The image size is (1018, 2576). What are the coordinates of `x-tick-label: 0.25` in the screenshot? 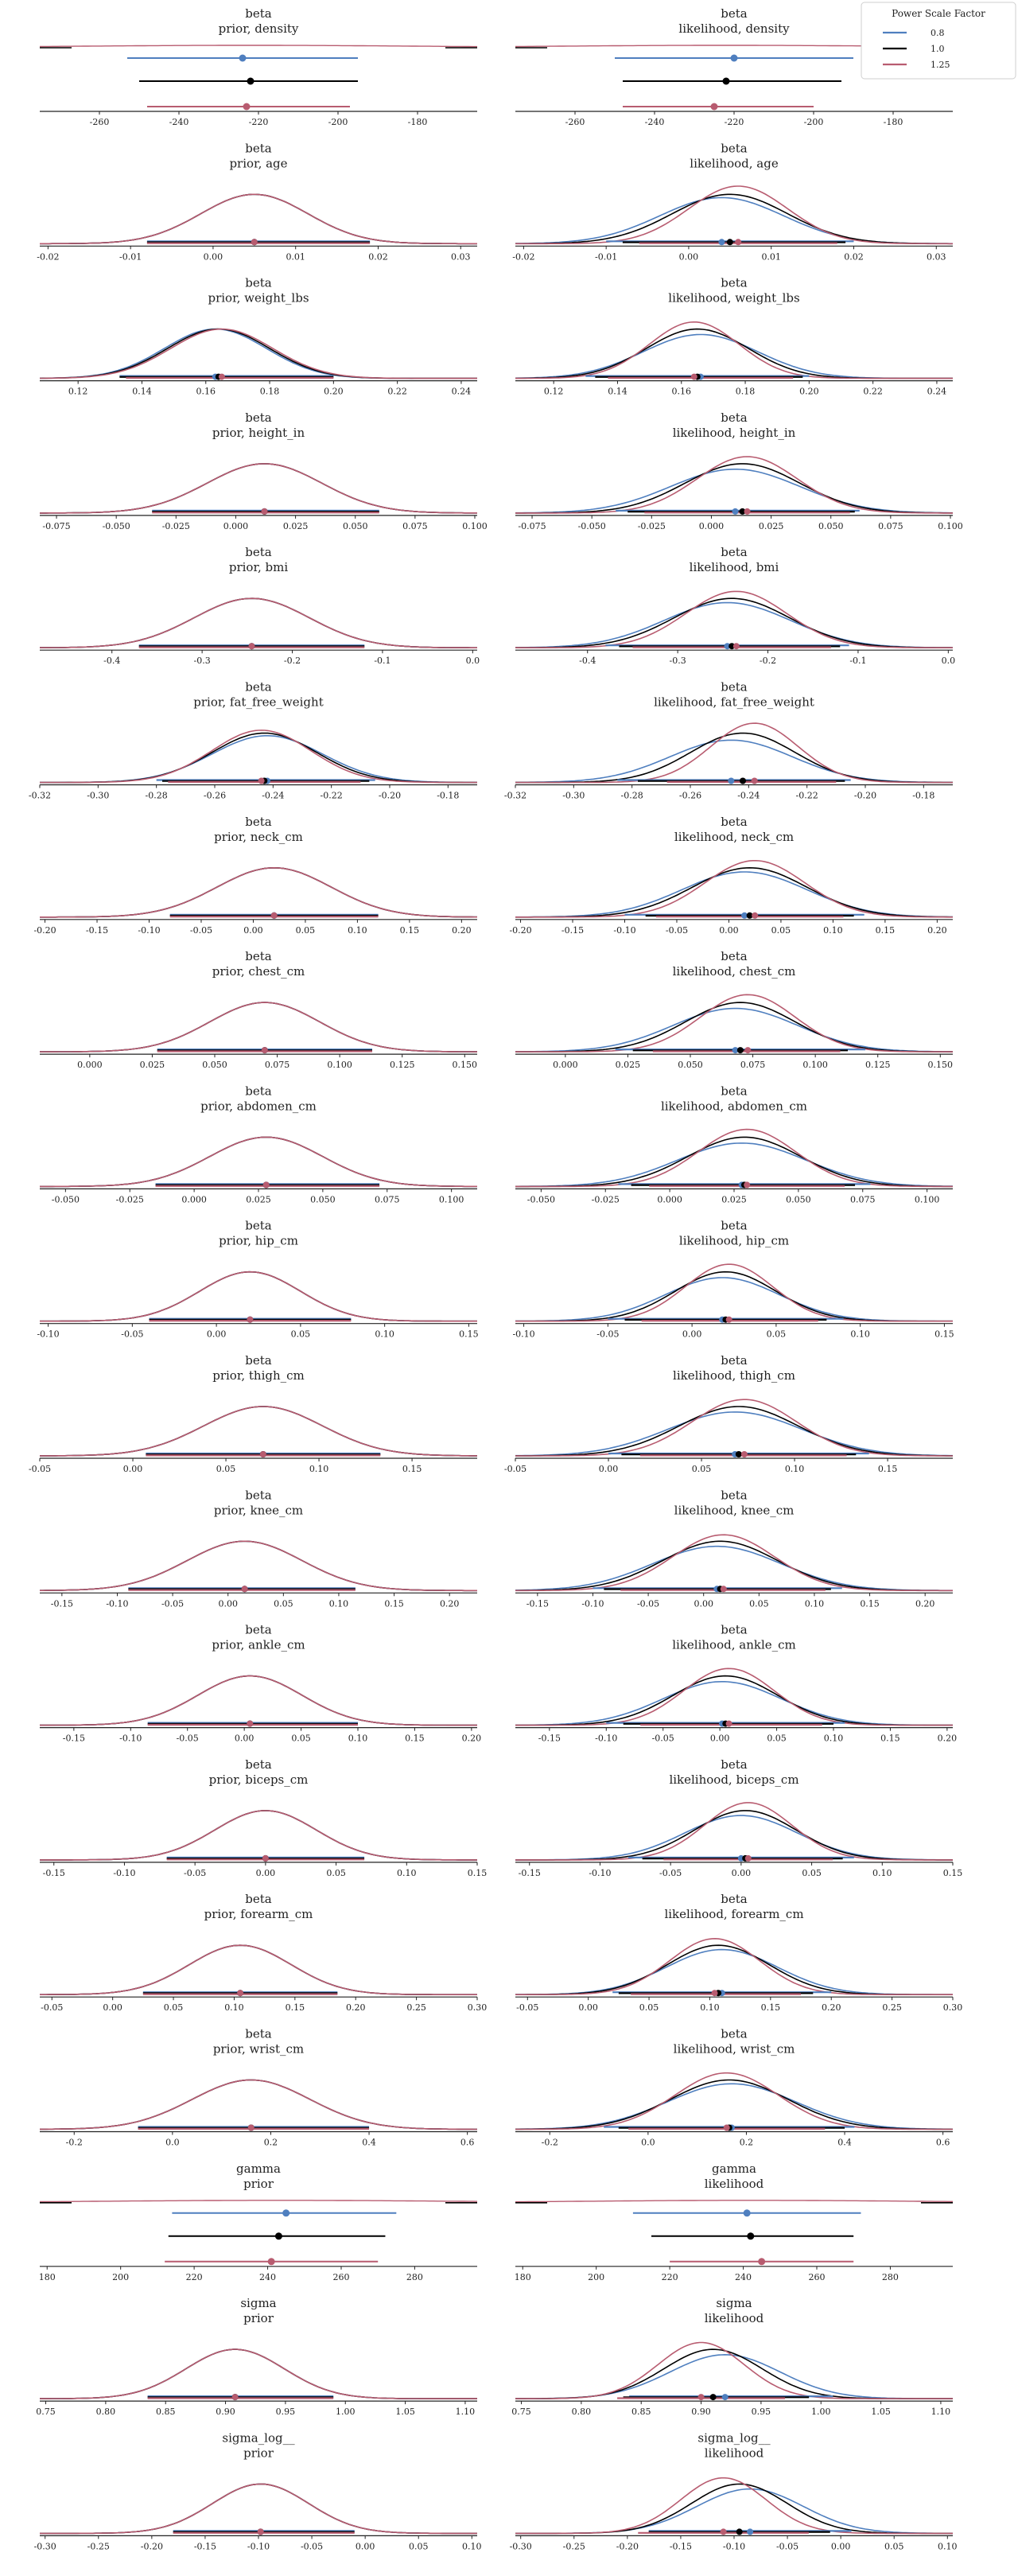 It's located at (416, 2008).